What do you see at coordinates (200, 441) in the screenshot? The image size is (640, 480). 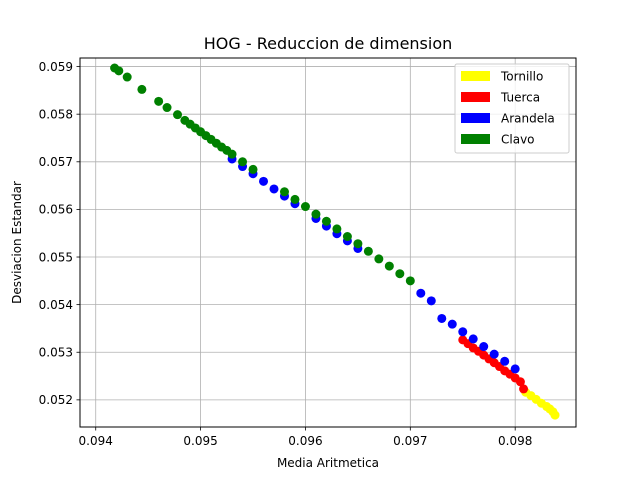 I see `x-tick-label-1: 0.095` at bounding box center [200, 441].